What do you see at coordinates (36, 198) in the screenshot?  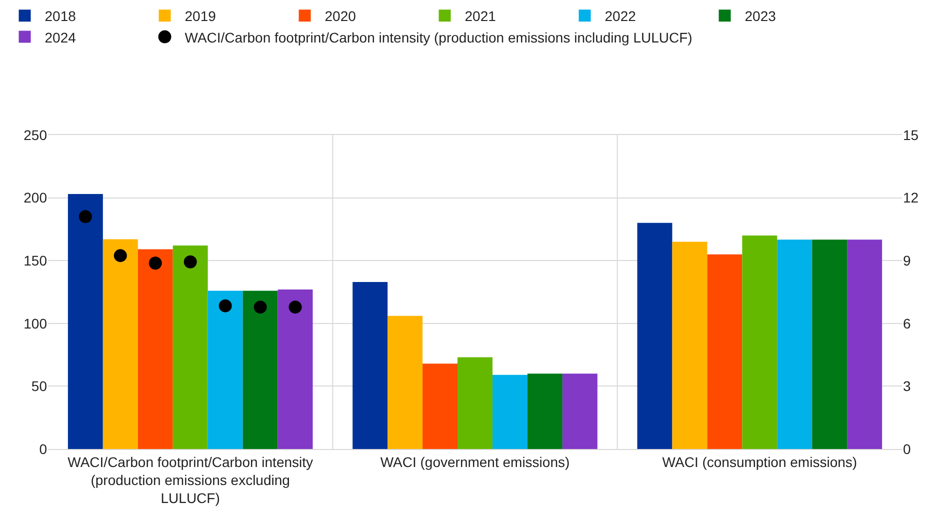 I see `y-tick-label: 200` at bounding box center [36, 198].